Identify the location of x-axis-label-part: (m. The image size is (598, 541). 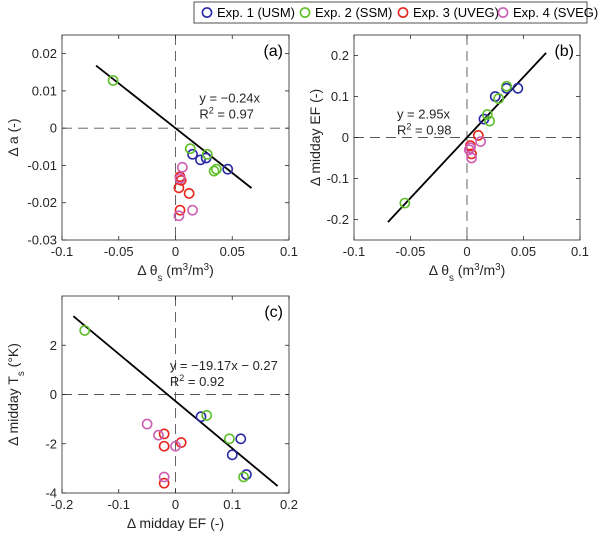
(172, 270).